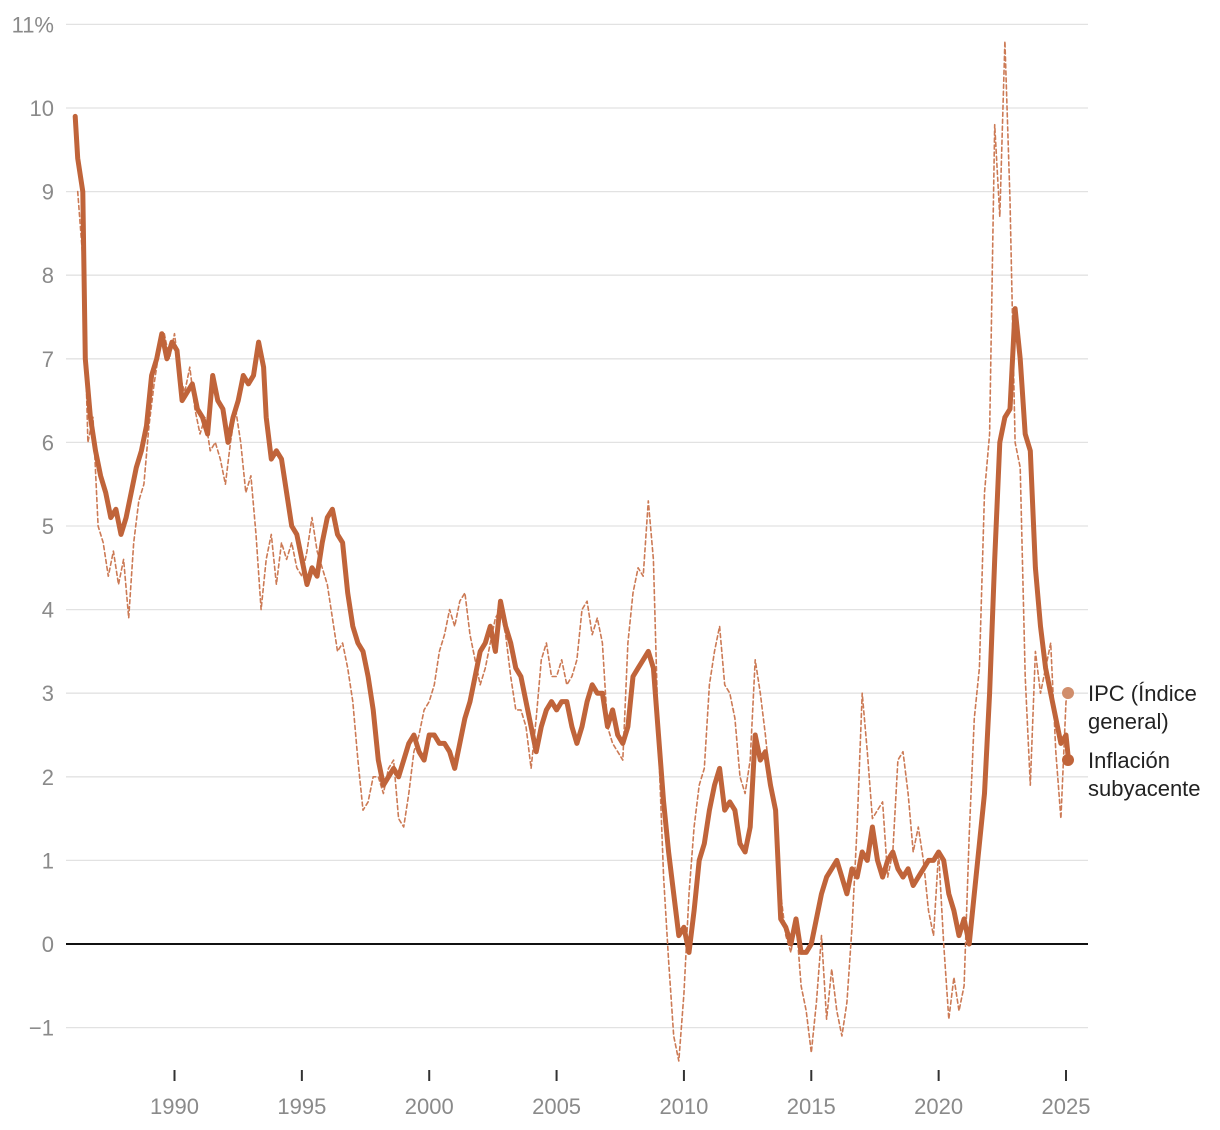 The image size is (1220, 1130). I want to click on x-axis-ticks: 1990 1995 2000 2005 2010 2015 2020 2025, so click(620, 1094).